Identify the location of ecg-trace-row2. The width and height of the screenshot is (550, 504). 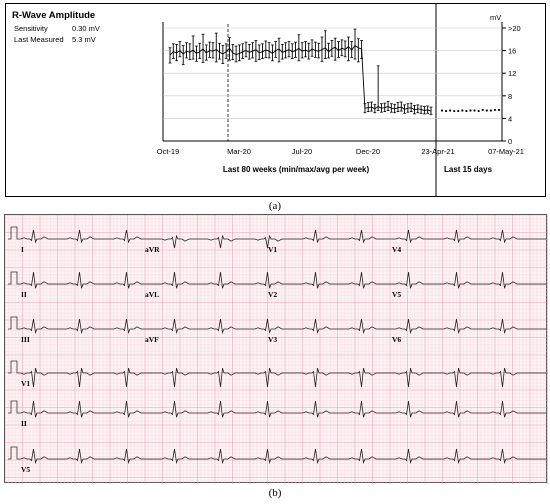
(283, 280).